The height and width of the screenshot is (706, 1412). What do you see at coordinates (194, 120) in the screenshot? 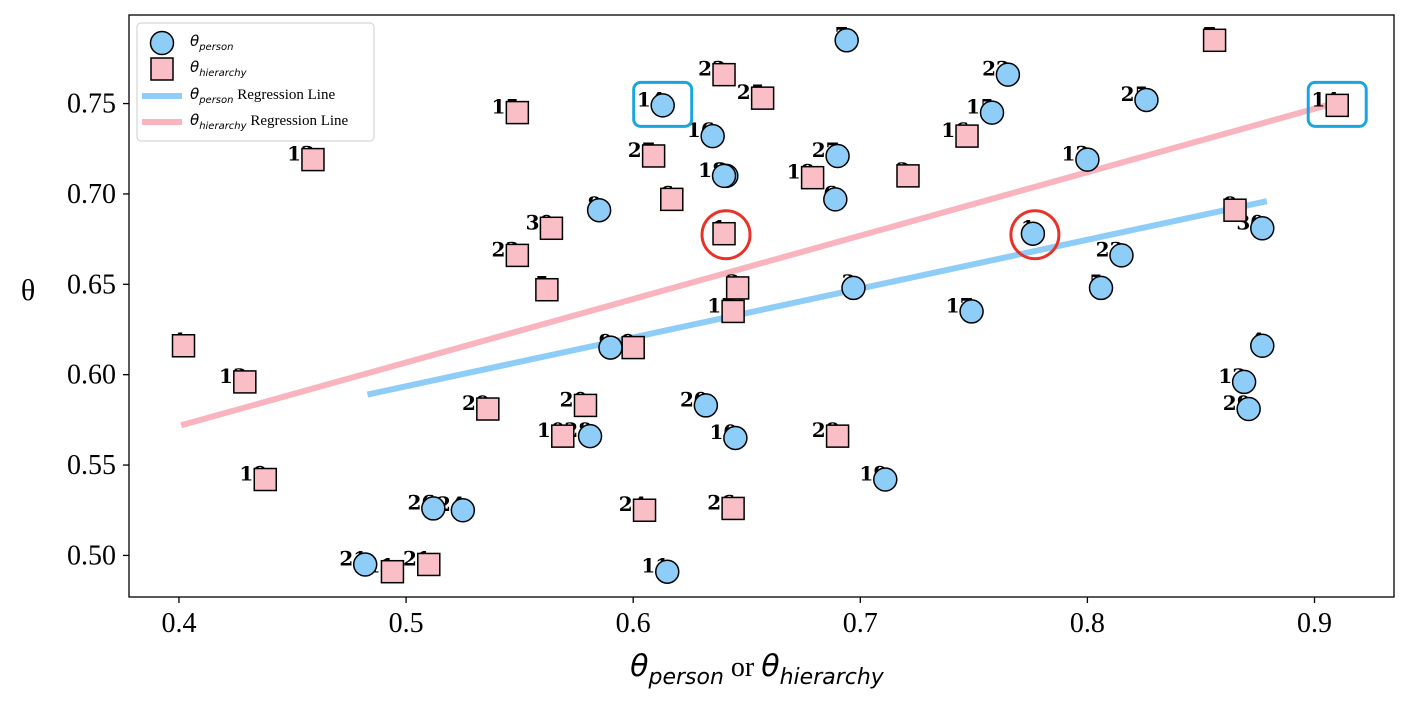
I see `legend-entry-4-symbol: θ` at bounding box center [194, 120].